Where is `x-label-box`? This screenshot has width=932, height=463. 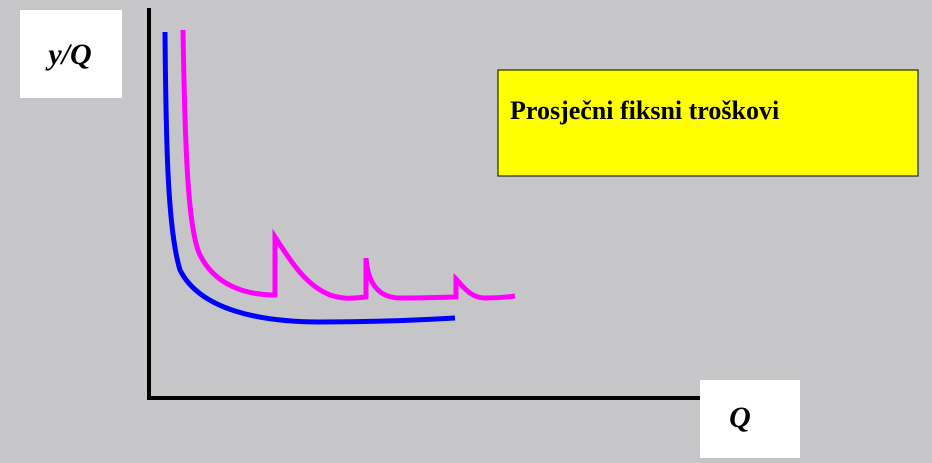 x-label-box is located at coordinates (750, 419).